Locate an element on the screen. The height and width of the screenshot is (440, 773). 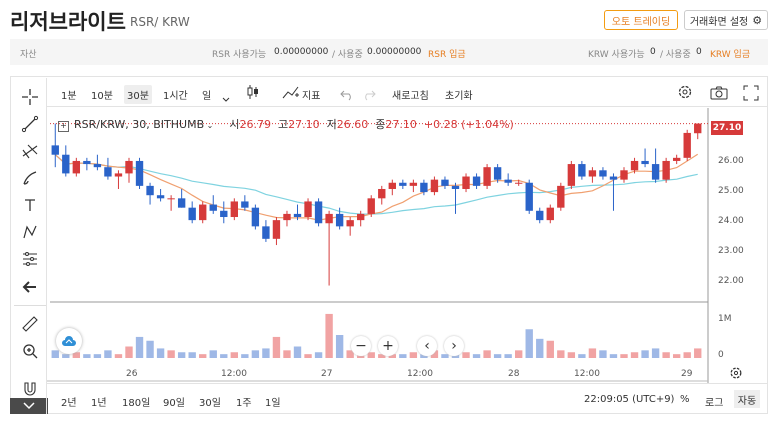
legend-high-label: 고 is located at coordinates (283, 124).